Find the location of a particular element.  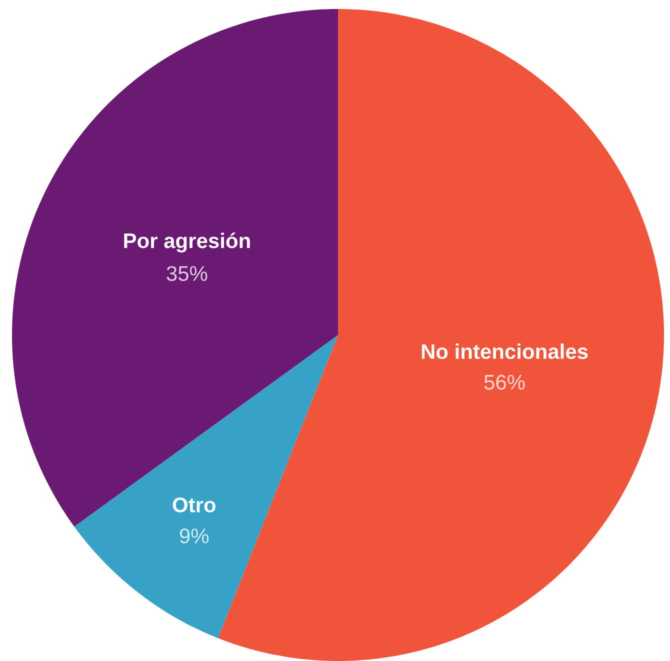

data-label: 9% is located at coordinates (194, 536).